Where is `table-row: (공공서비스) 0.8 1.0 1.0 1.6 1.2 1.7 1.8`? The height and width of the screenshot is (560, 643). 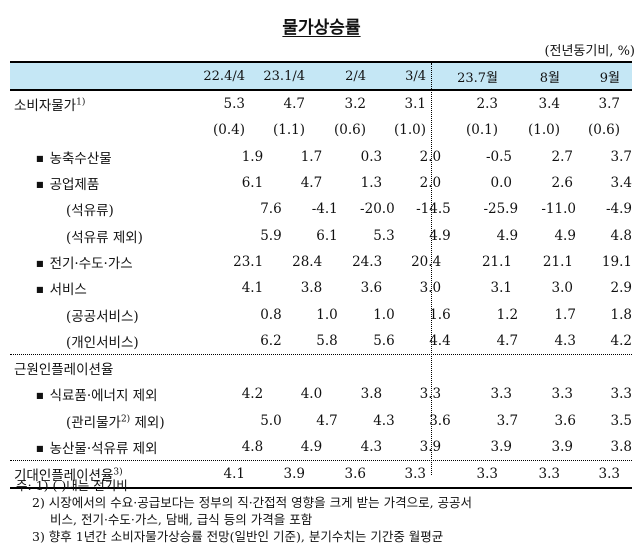
table-row: (공공서비스) 0.8 1.0 1.0 1.6 1.2 1.7 1.8 is located at coordinates (321, 314).